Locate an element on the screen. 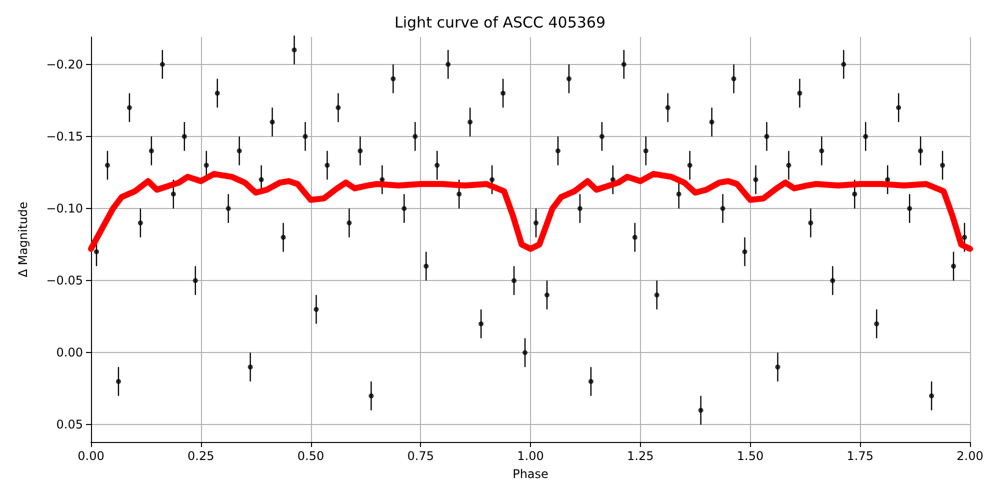 This screenshot has height=500, width=1000. x-tick-label: 1.50 is located at coordinates (750, 456).